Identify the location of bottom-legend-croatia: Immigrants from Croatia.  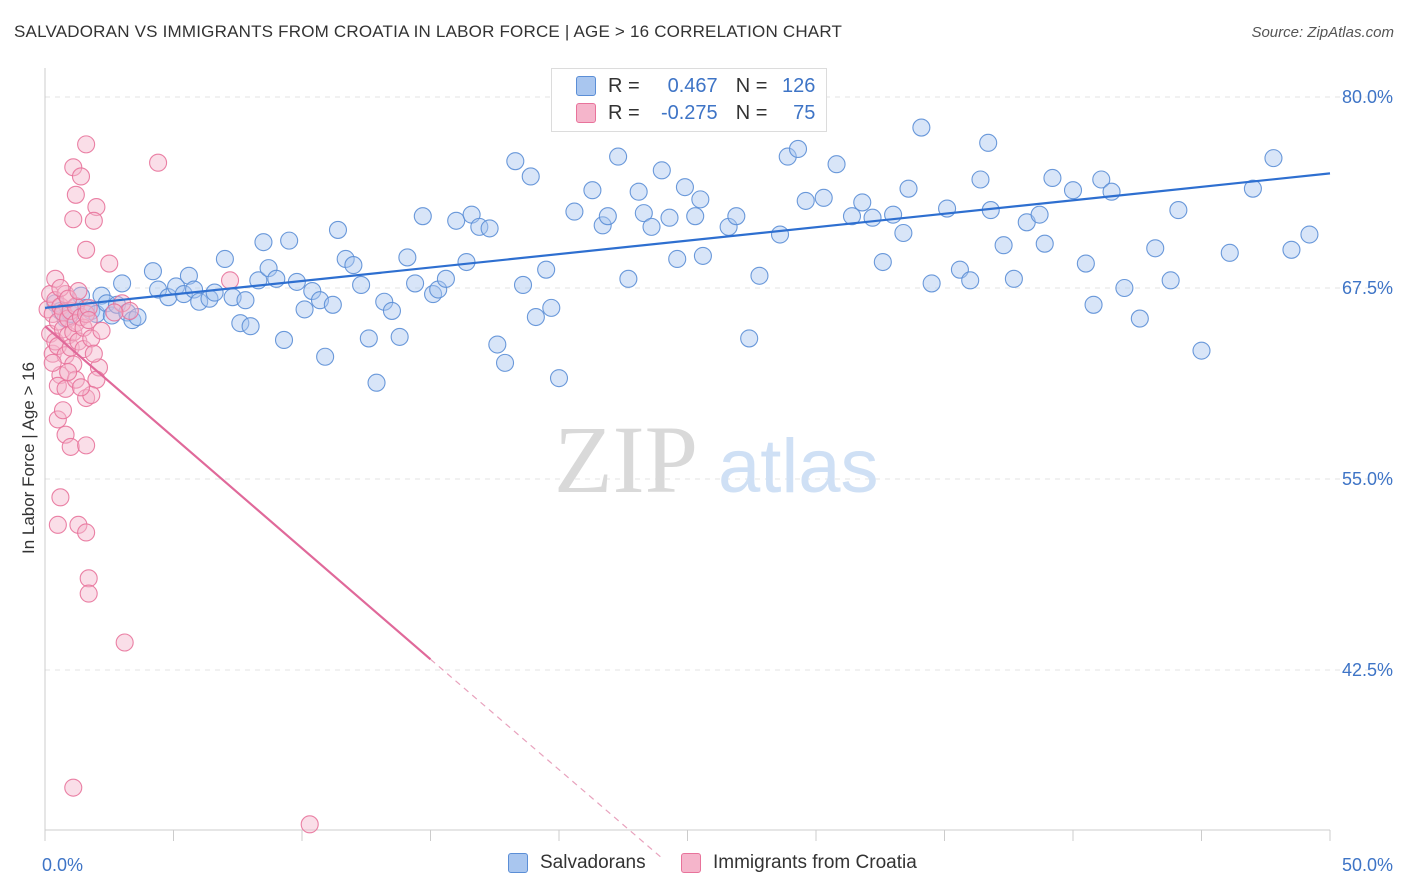
(799, 863).